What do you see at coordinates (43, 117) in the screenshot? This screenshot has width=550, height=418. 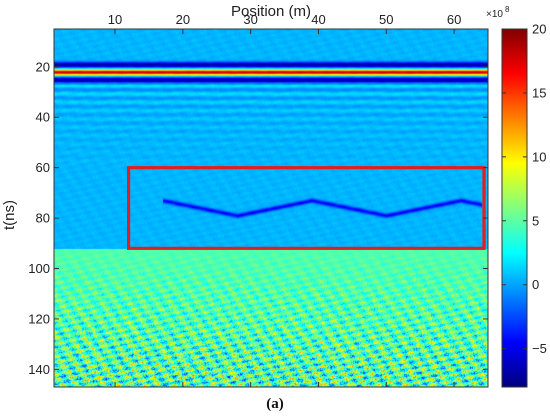 I see `y-tick-label: 40` at bounding box center [43, 117].